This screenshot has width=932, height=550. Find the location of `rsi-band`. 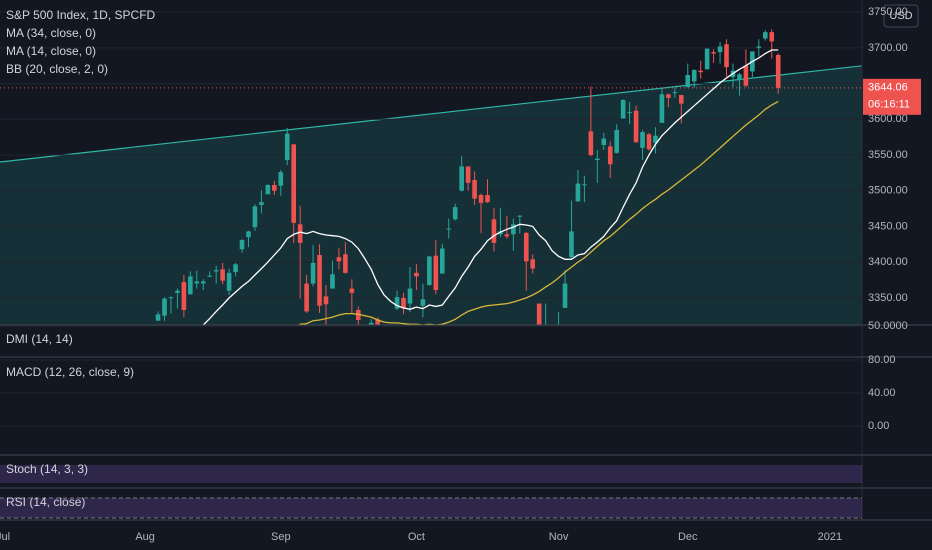

rsi-band is located at coordinates (431, 508).